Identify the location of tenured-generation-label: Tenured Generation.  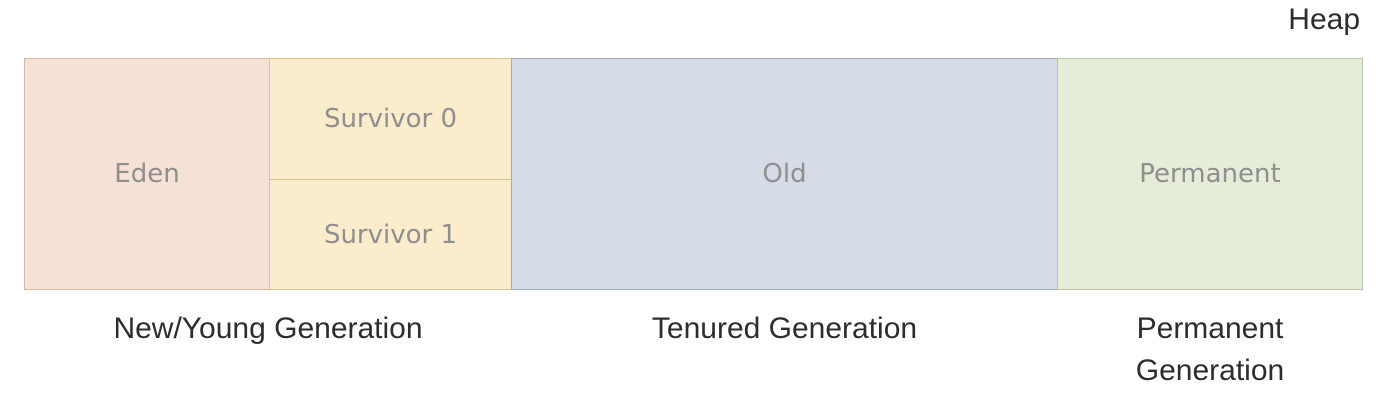
(784, 328).